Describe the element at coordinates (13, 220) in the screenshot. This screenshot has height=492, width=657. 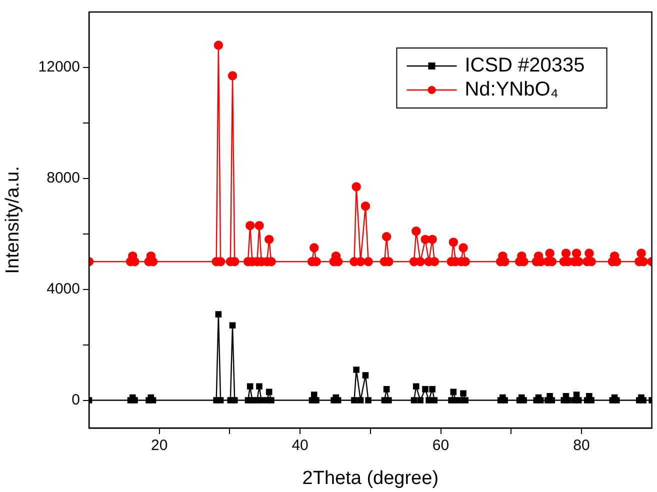
I see `y-axis-title: Intensity/a.u.` at that location.